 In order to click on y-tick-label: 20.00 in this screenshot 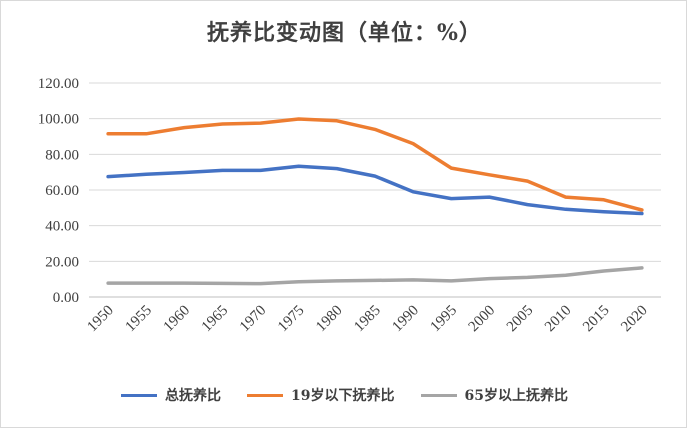, I will do `click(62, 262)`.